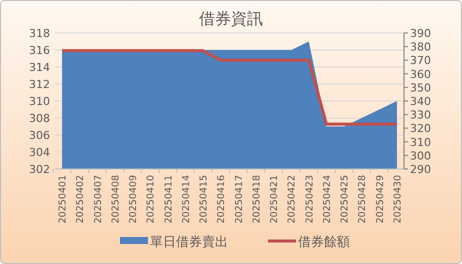 Image resolution: width=462 pixels, height=264 pixels. I want to click on x-tick-label: 20250410, so click(151, 199).